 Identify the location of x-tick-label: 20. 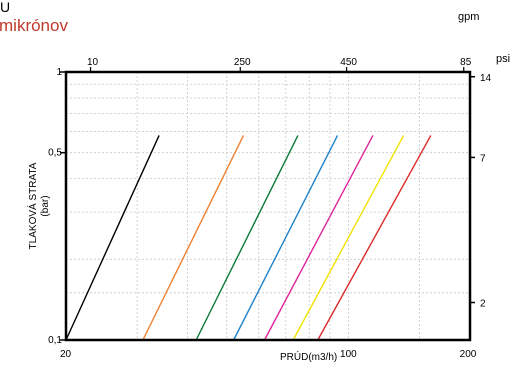
(66, 354).